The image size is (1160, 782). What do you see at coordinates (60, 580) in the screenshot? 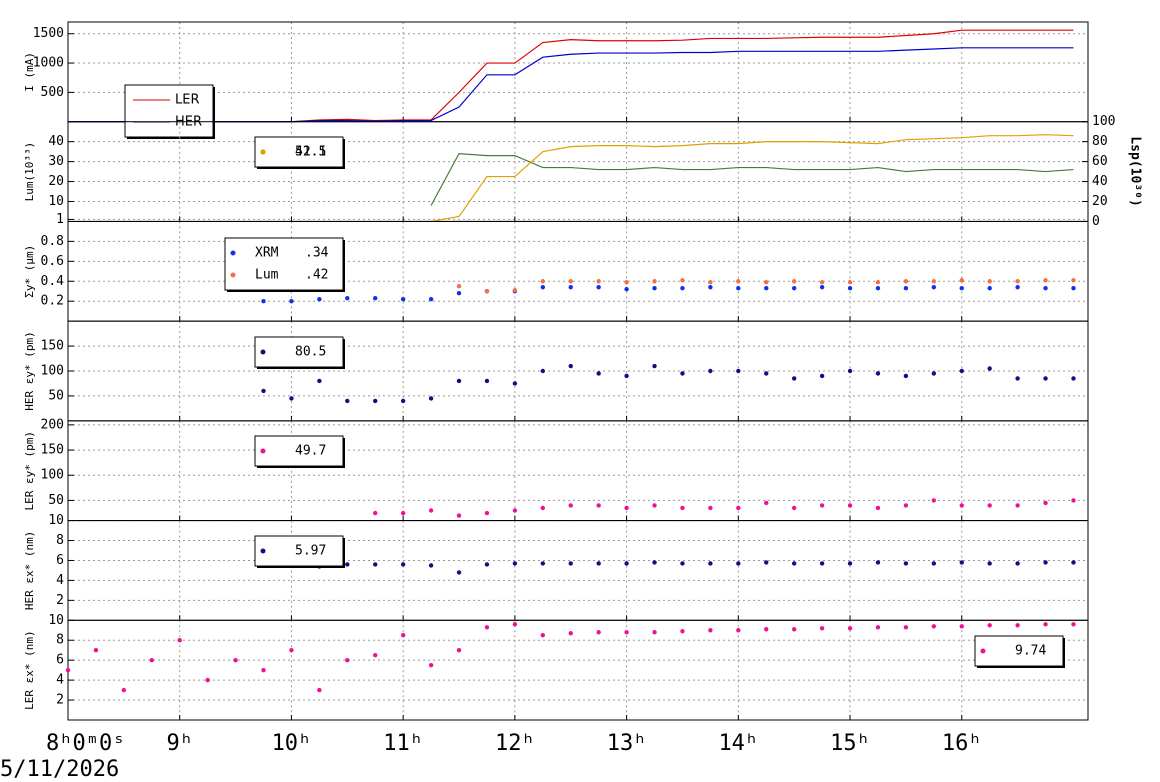
I see `y-tick-label: 4` at bounding box center [60, 580].